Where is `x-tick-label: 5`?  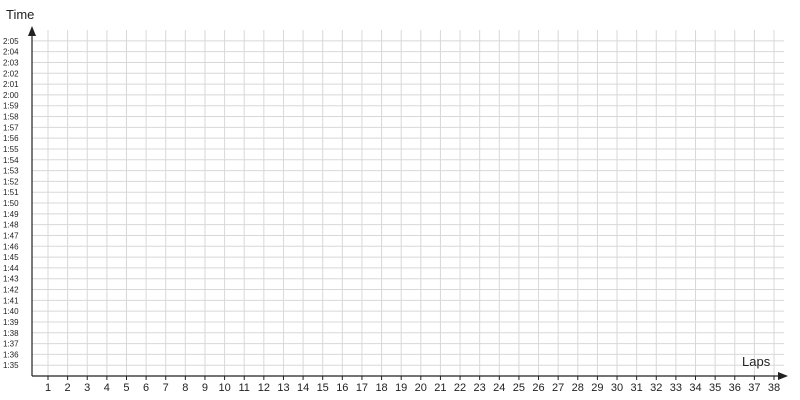 x-tick-label: 5 is located at coordinates (126, 388).